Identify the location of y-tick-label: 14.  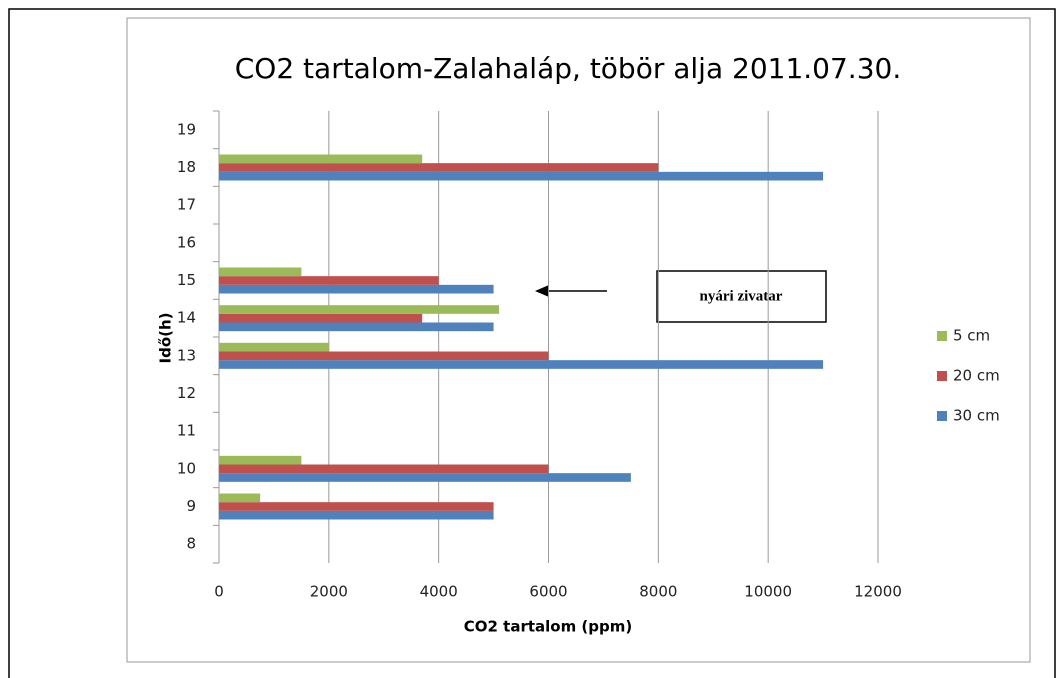
(186, 318).